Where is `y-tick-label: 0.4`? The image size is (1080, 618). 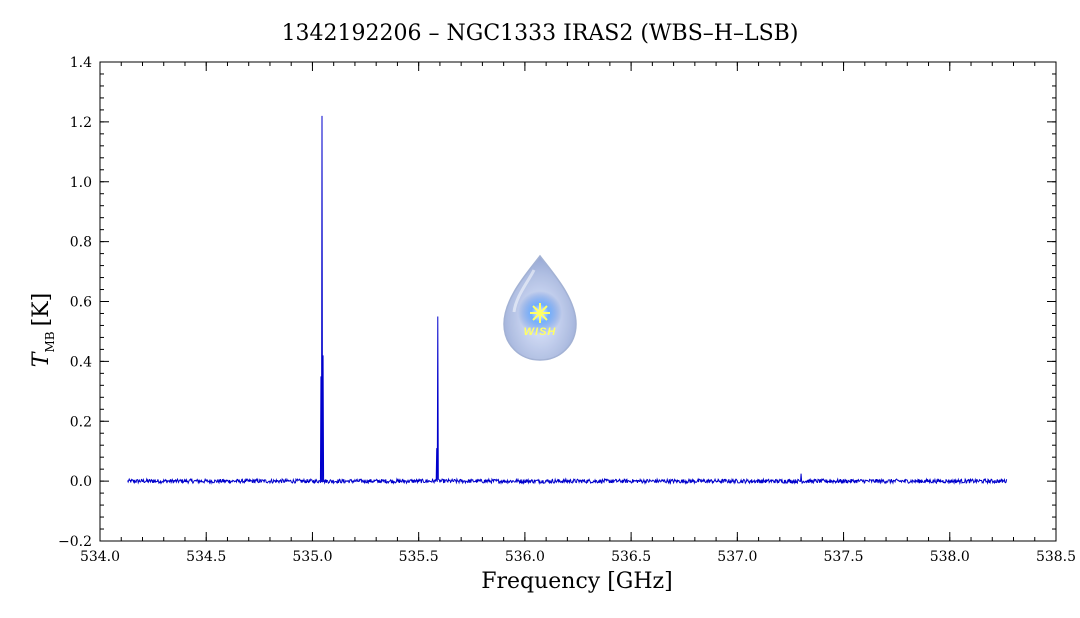 y-tick-label: 0.4 is located at coordinates (81, 362).